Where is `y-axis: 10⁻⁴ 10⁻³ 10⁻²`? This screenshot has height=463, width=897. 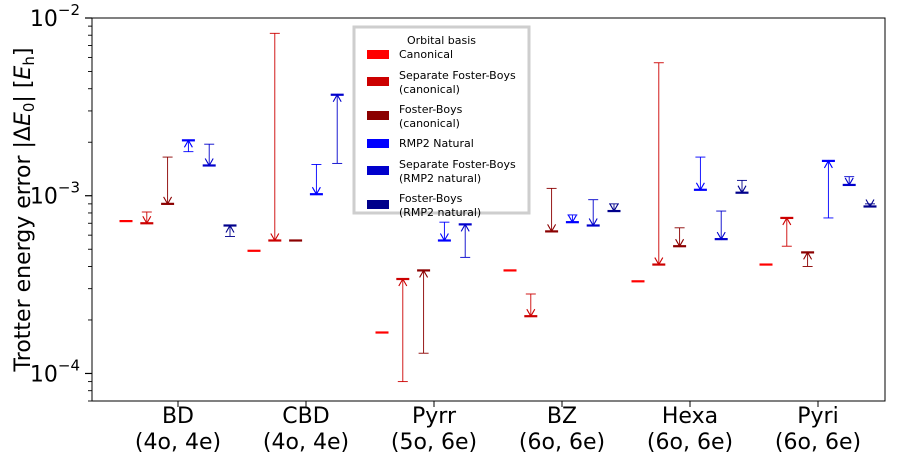
y-axis: 10⁻⁴ 10⁻³ 10⁻² is located at coordinates (61, 201).